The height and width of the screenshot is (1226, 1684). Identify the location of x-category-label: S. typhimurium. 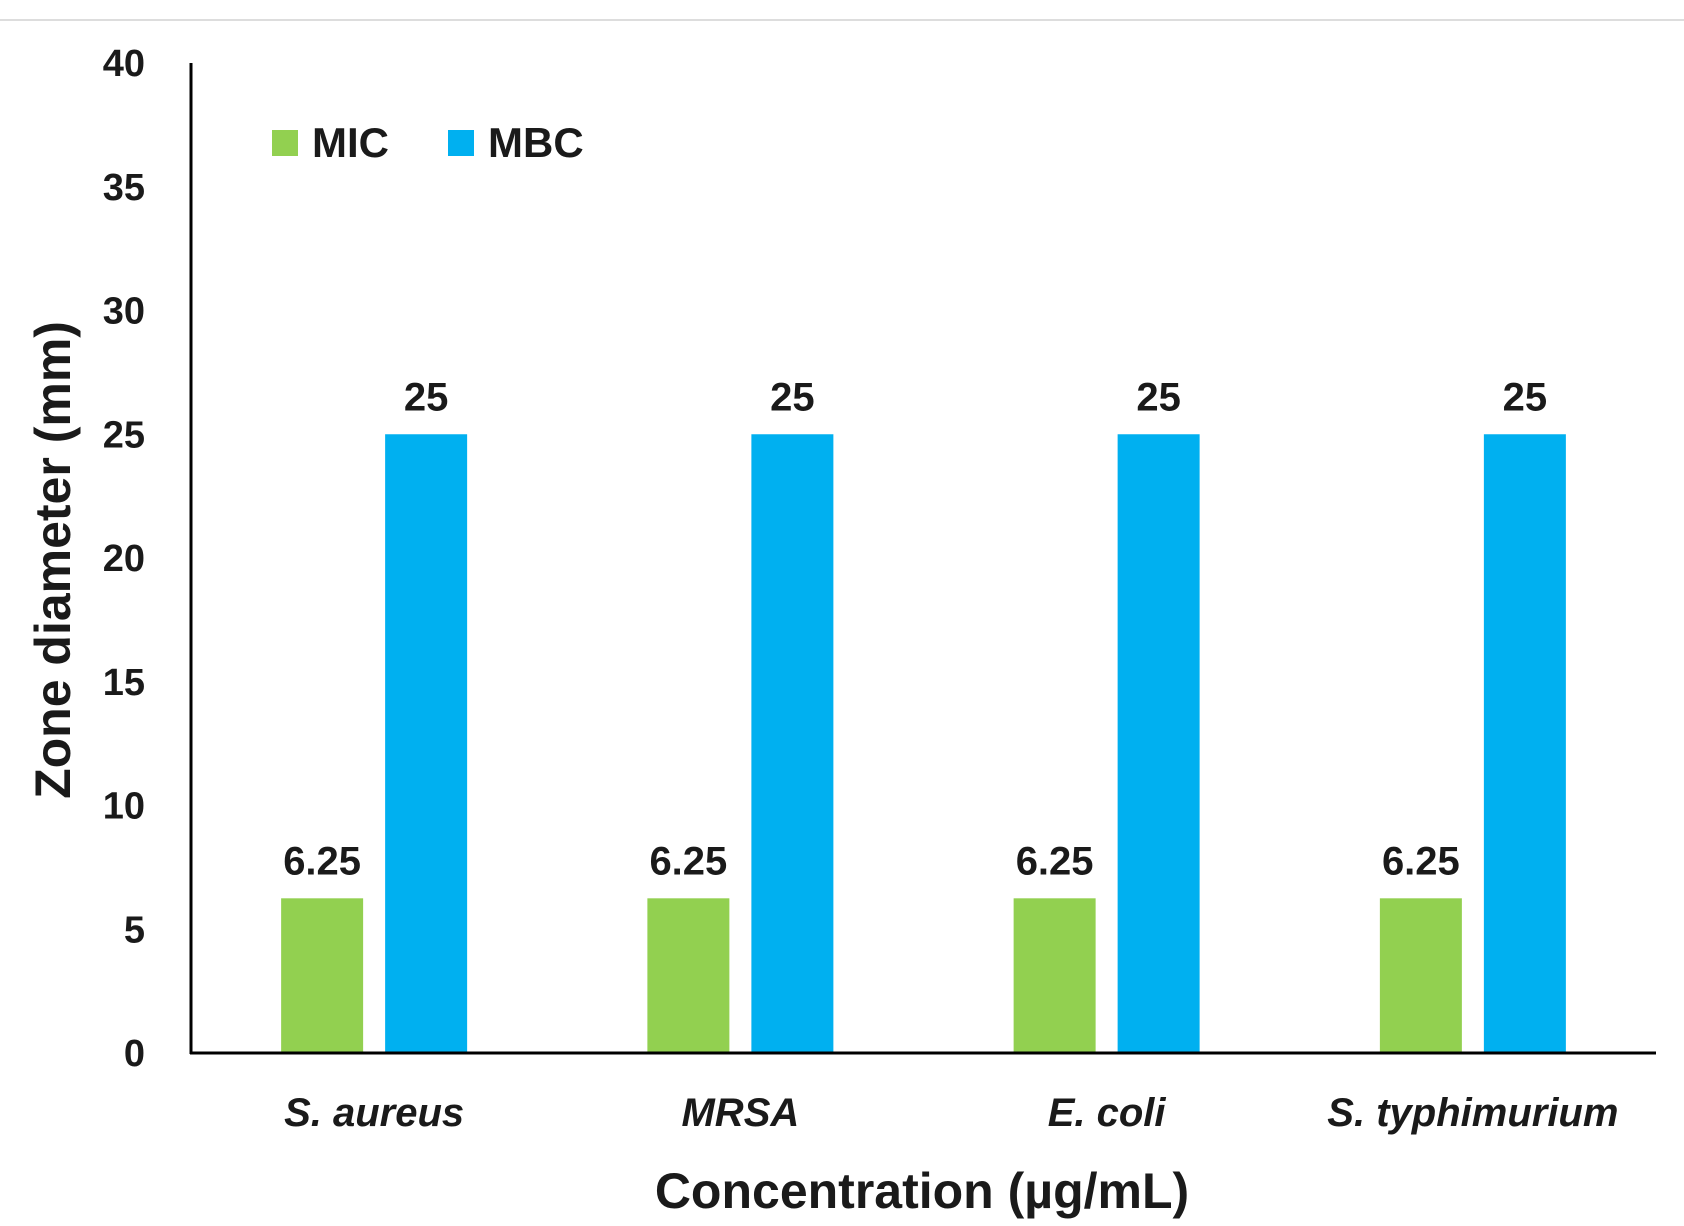
(1472, 1113).